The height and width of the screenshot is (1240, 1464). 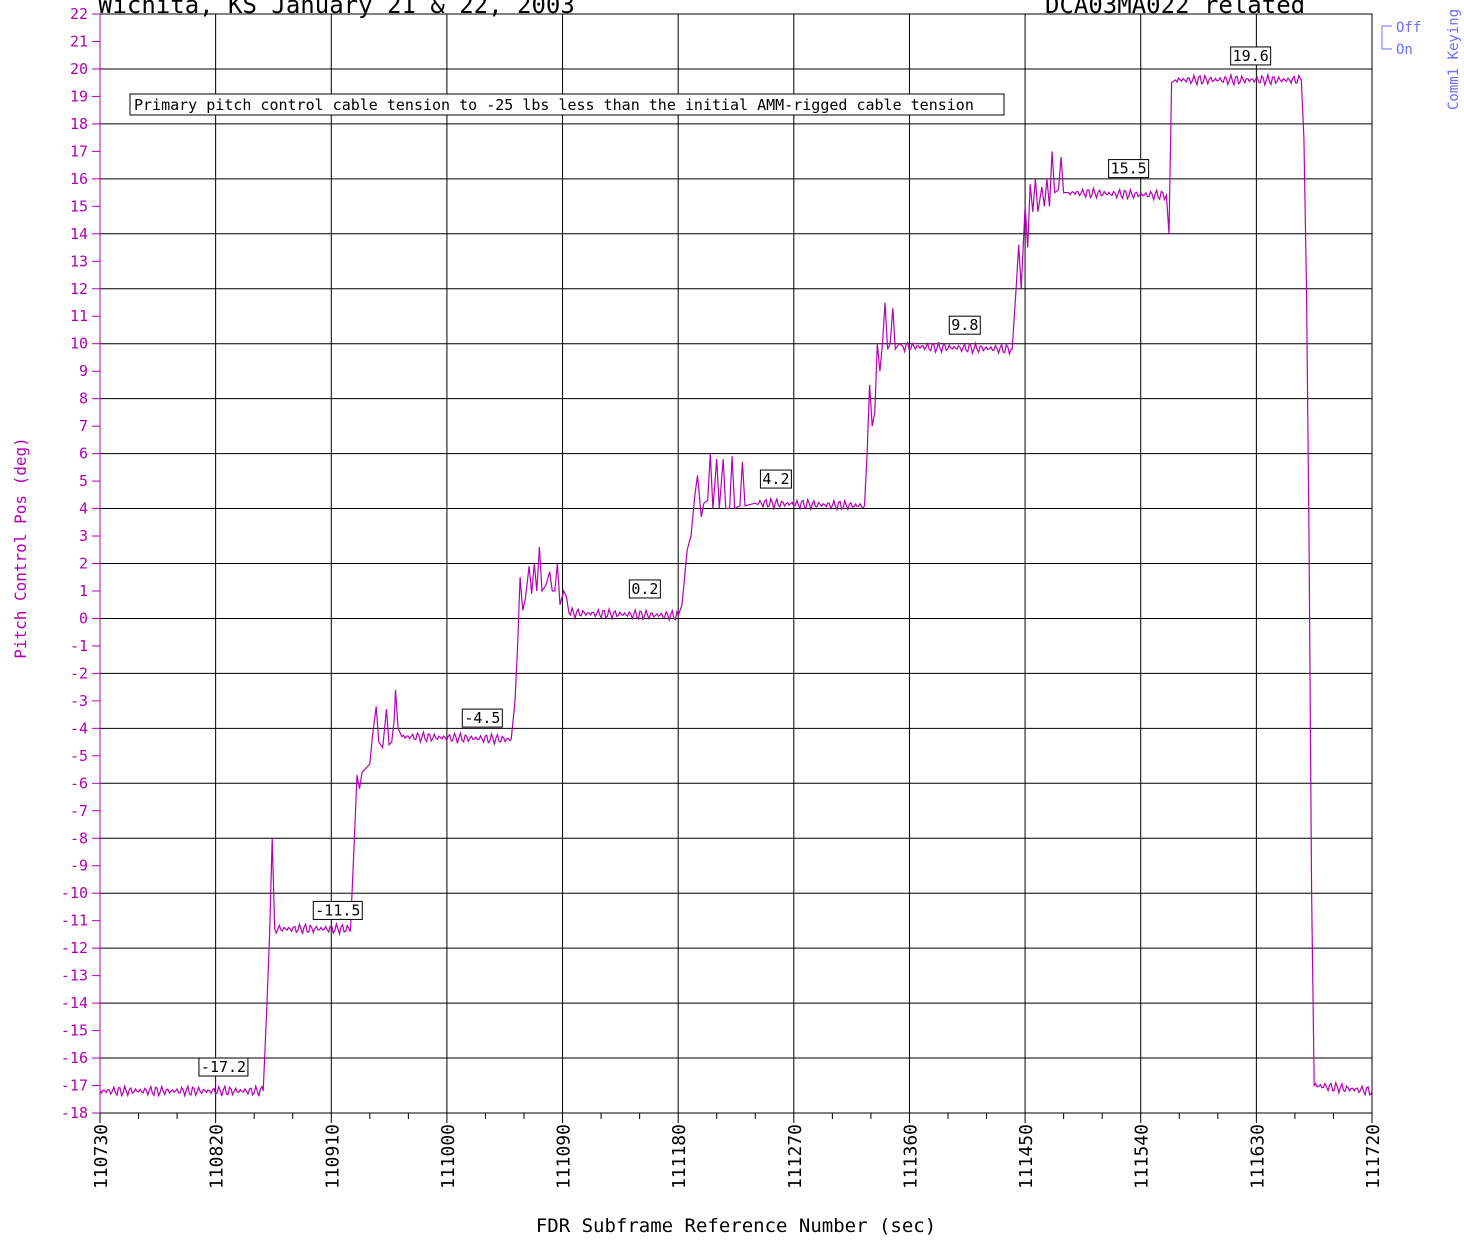 I want to click on y-axis-title: Pitch Control Pos (deg), so click(x=20, y=548).